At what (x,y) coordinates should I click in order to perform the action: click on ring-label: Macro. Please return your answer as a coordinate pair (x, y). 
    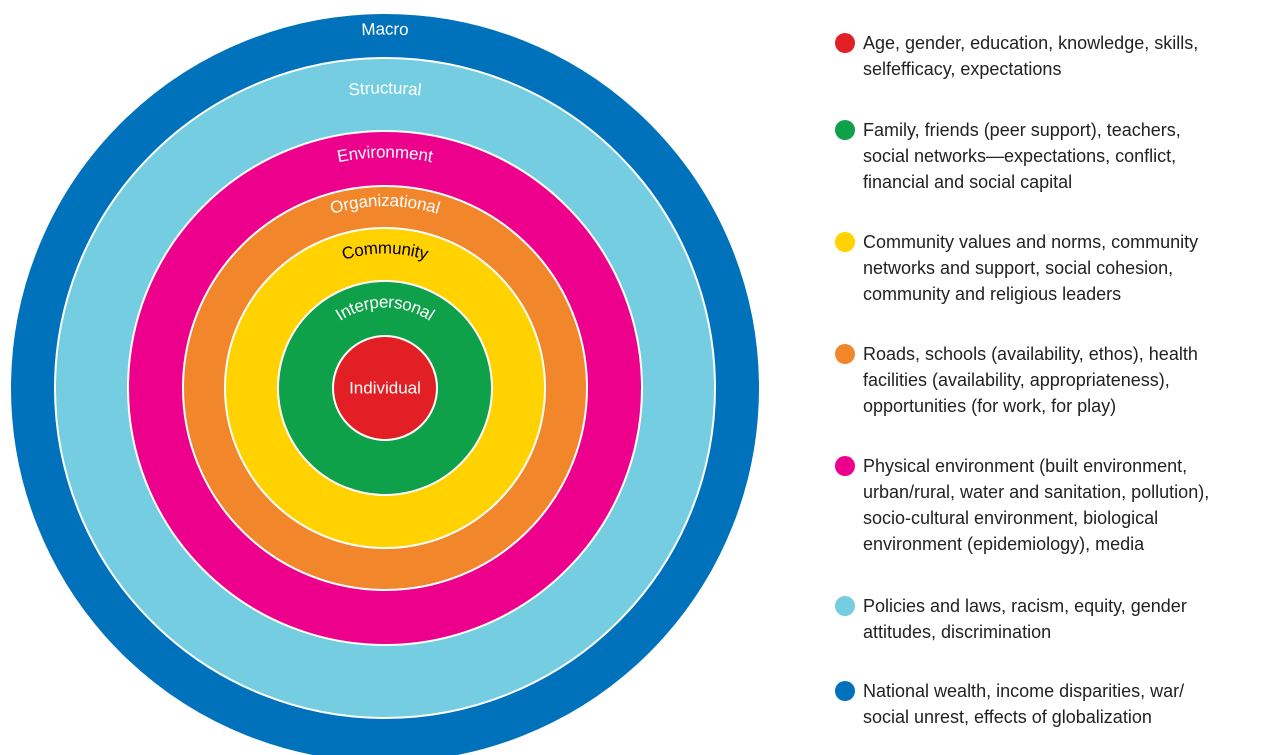
    Looking at the image, I should click on (385, 30).